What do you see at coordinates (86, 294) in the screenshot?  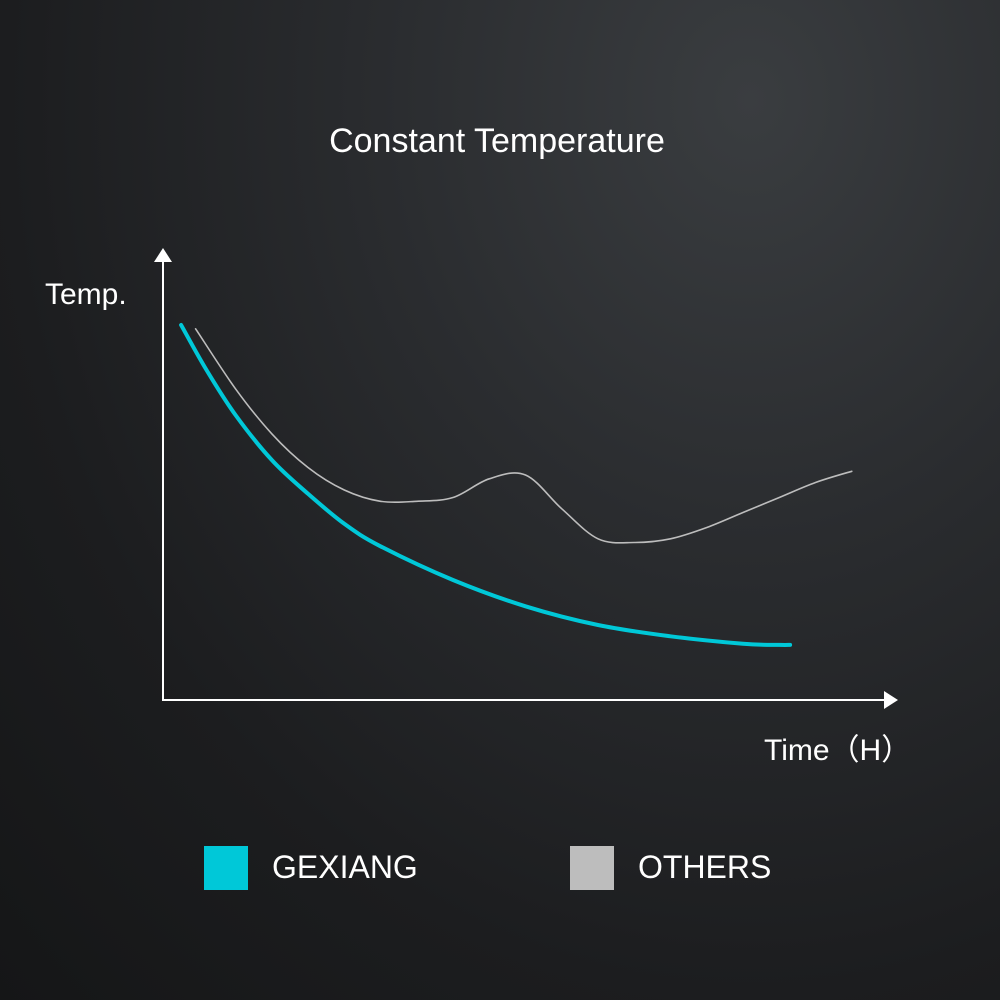 I see `y-axis-label: Temp.` at bounding box center [86, 294].